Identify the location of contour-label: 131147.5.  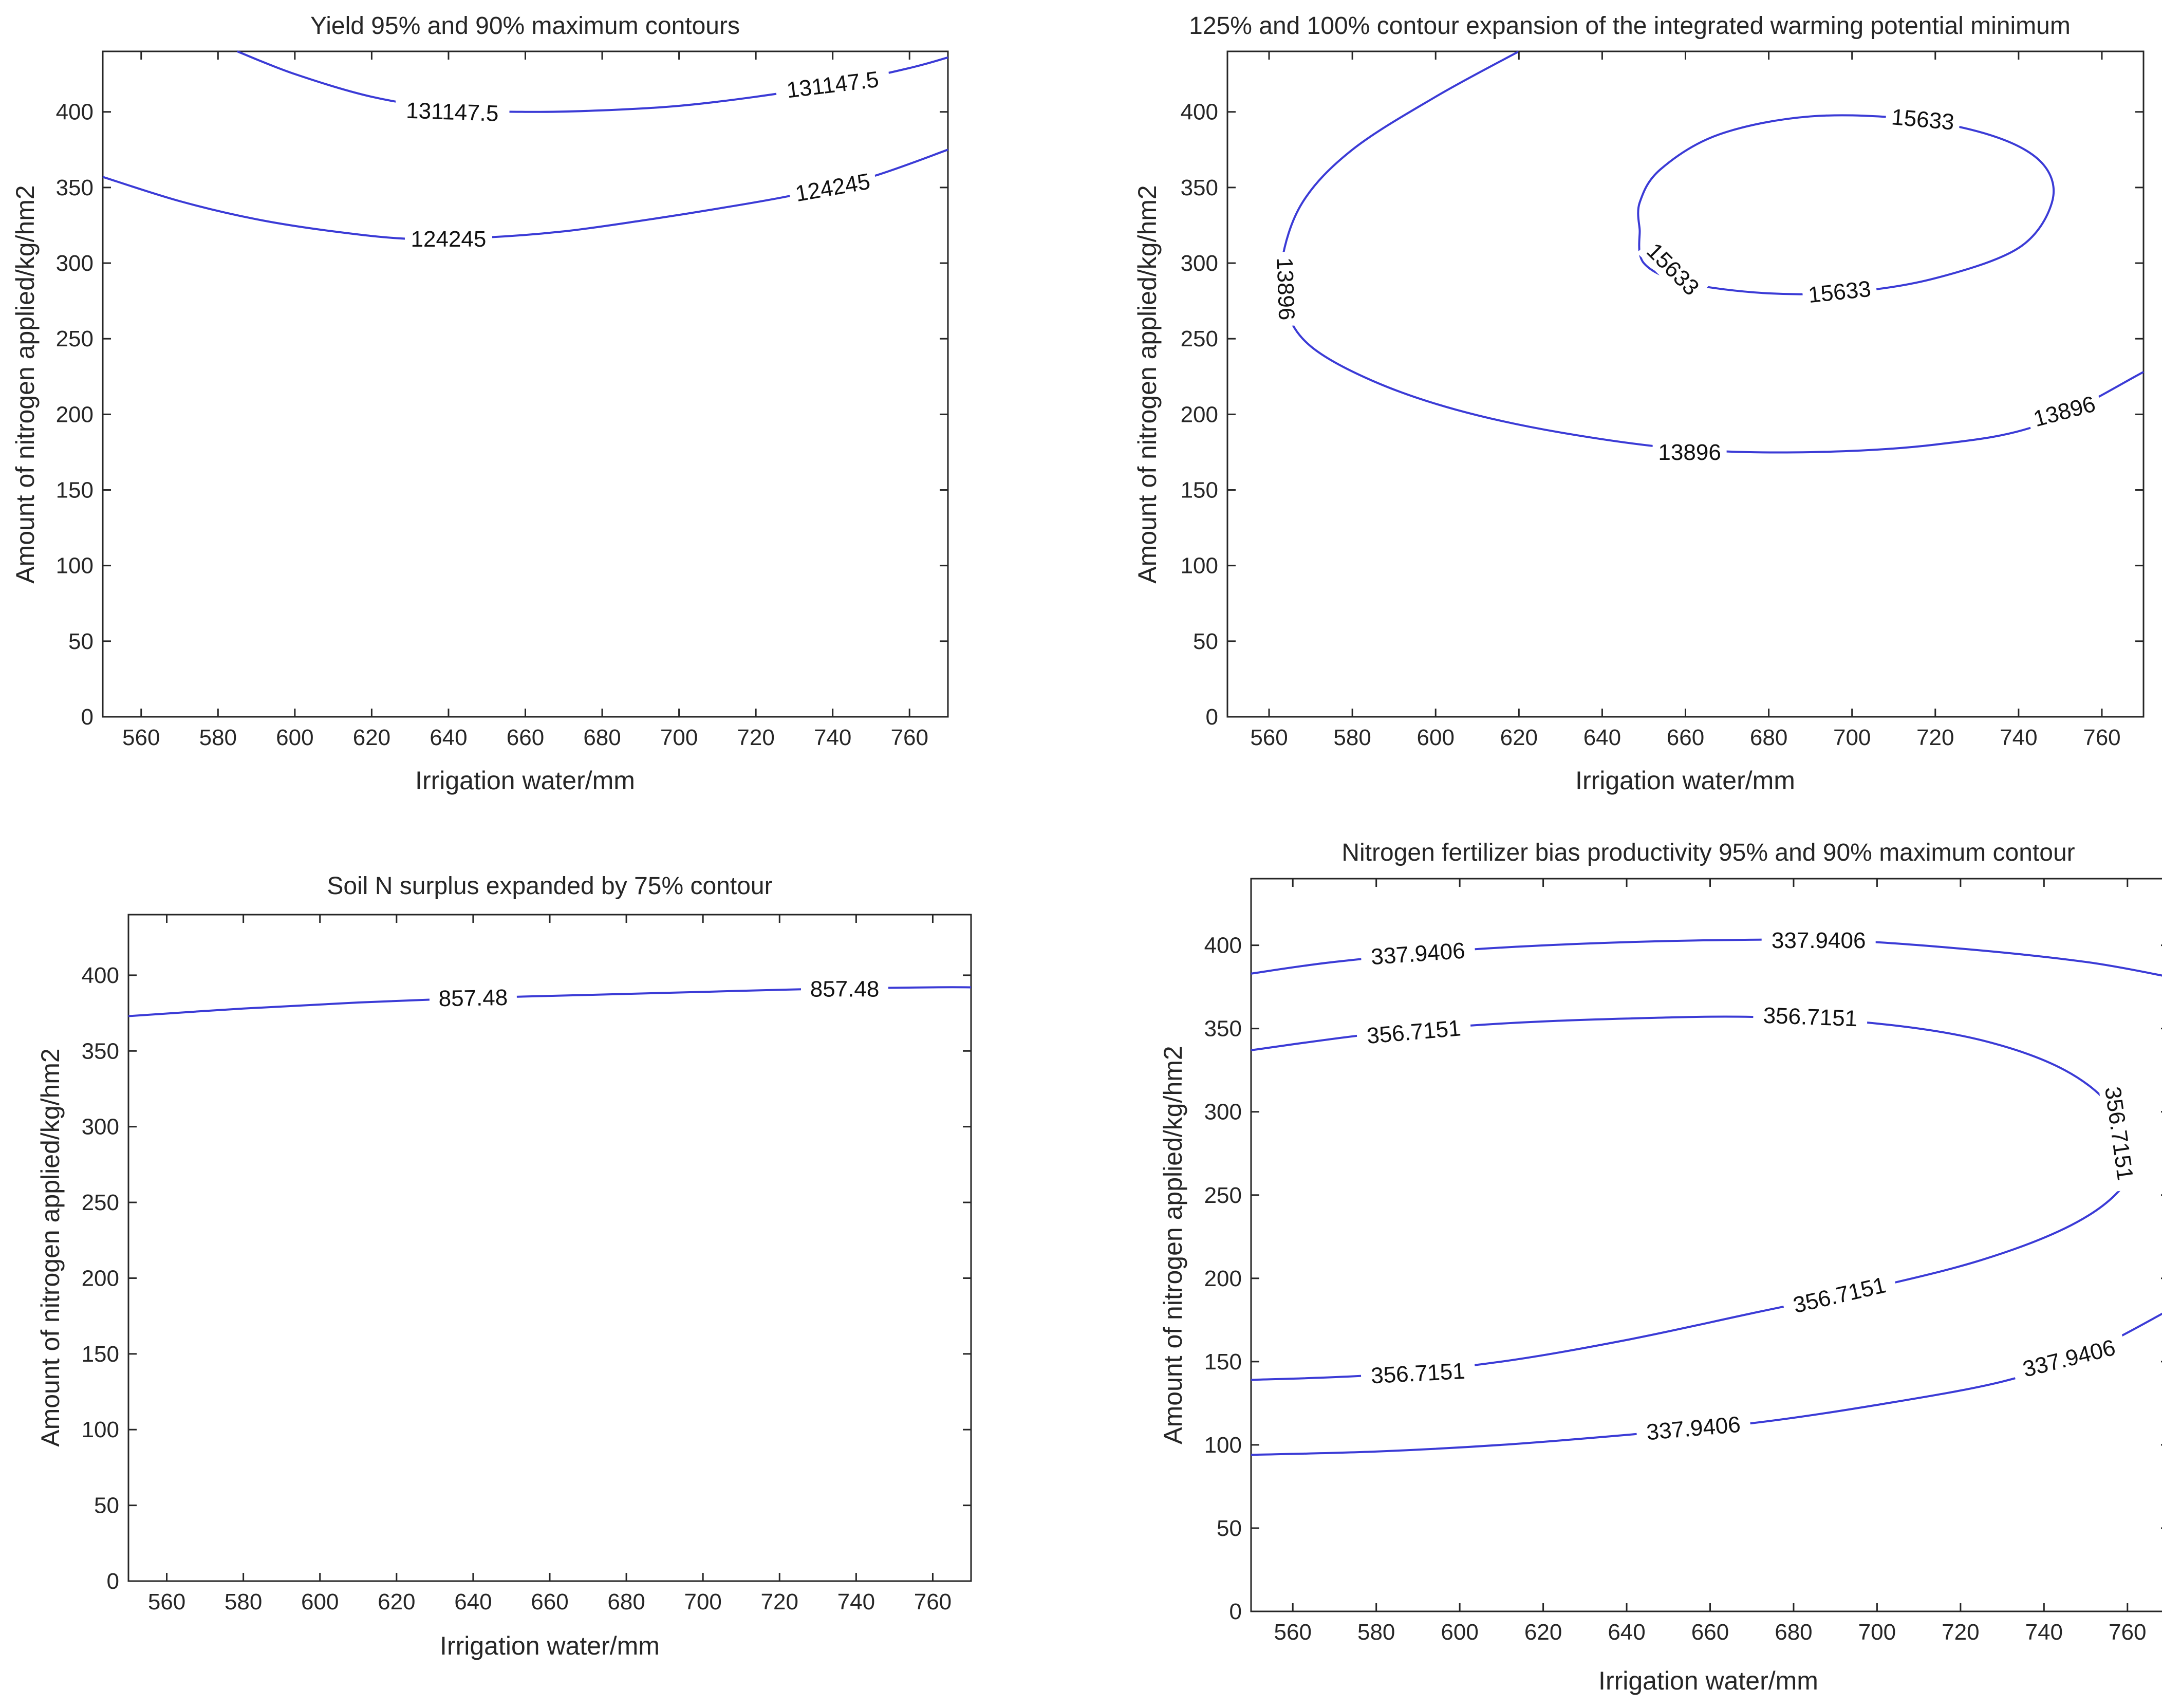
(452, 112).